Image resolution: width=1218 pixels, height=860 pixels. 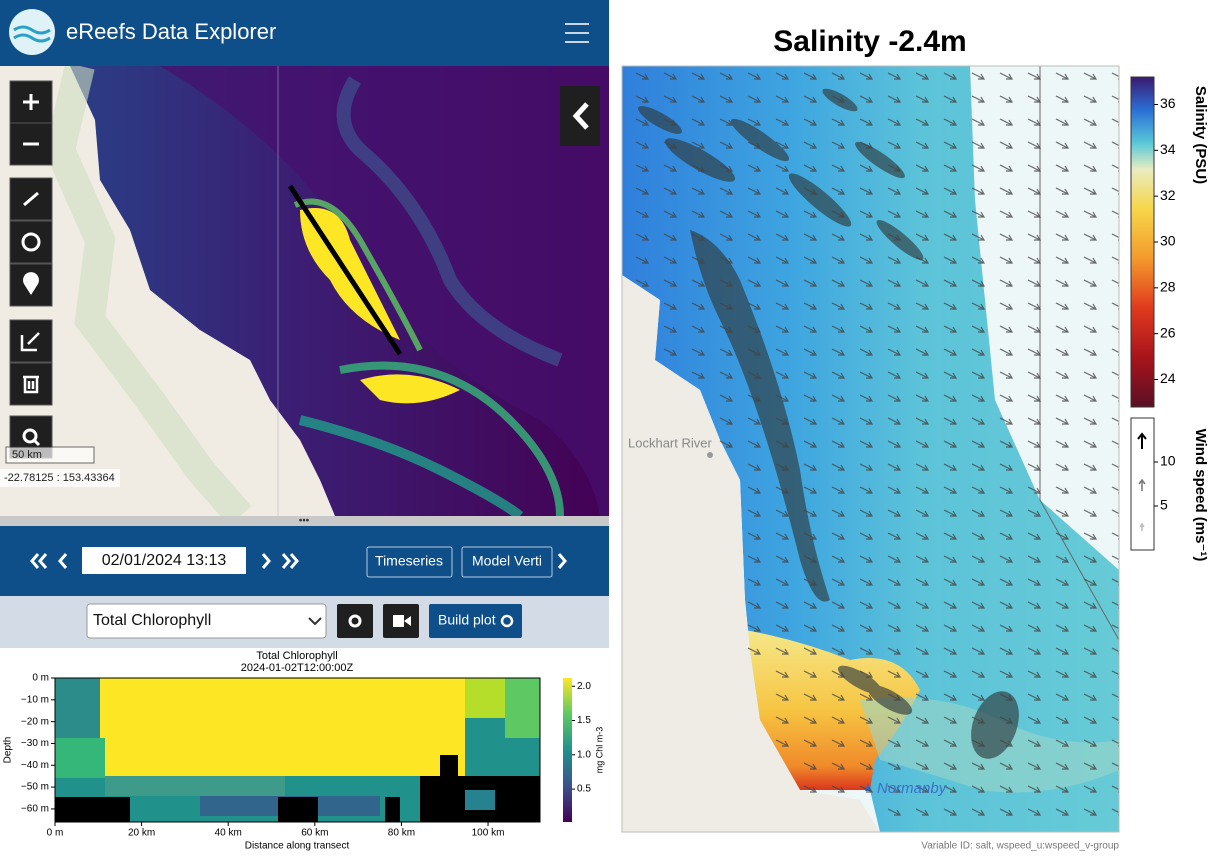 I want to click on draw-circle-button, so click(x=31, y=242).